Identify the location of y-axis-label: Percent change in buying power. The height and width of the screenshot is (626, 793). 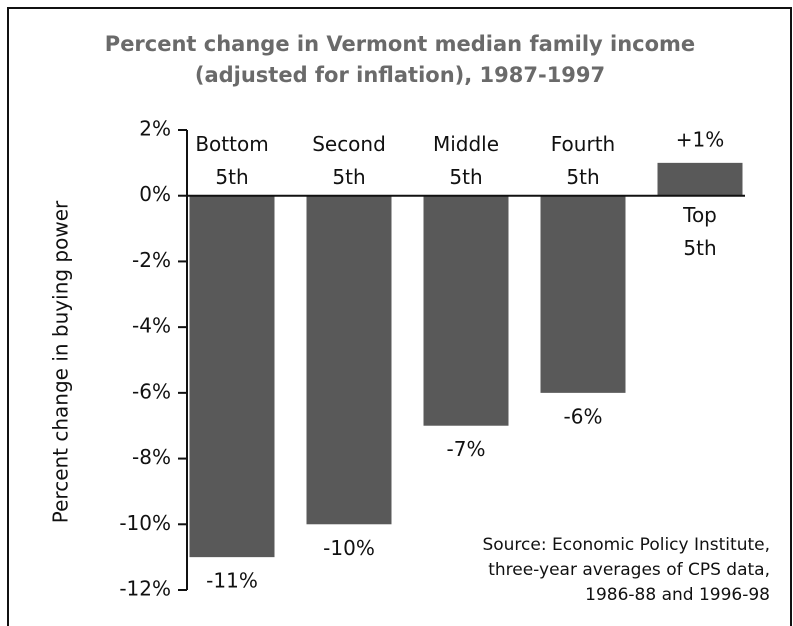
(61, 361).